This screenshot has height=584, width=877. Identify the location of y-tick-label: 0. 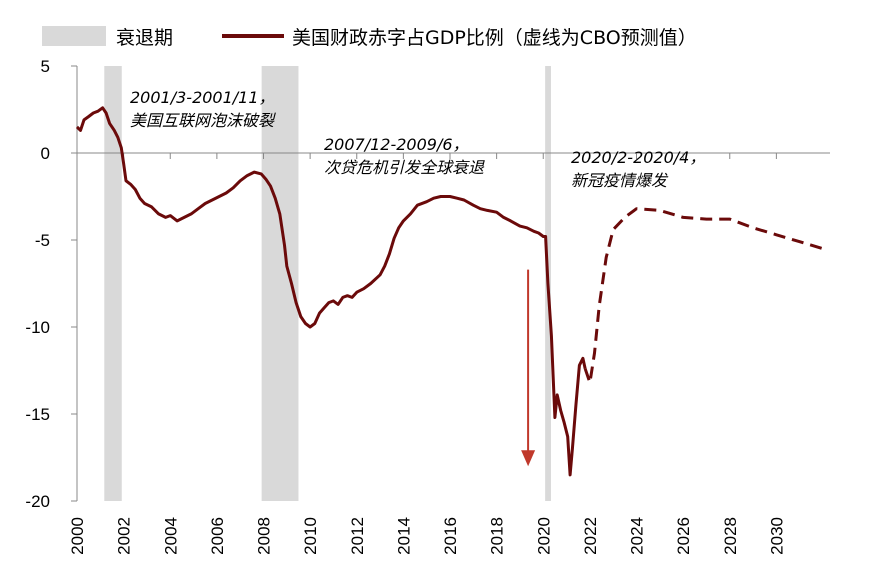
(45, 153).